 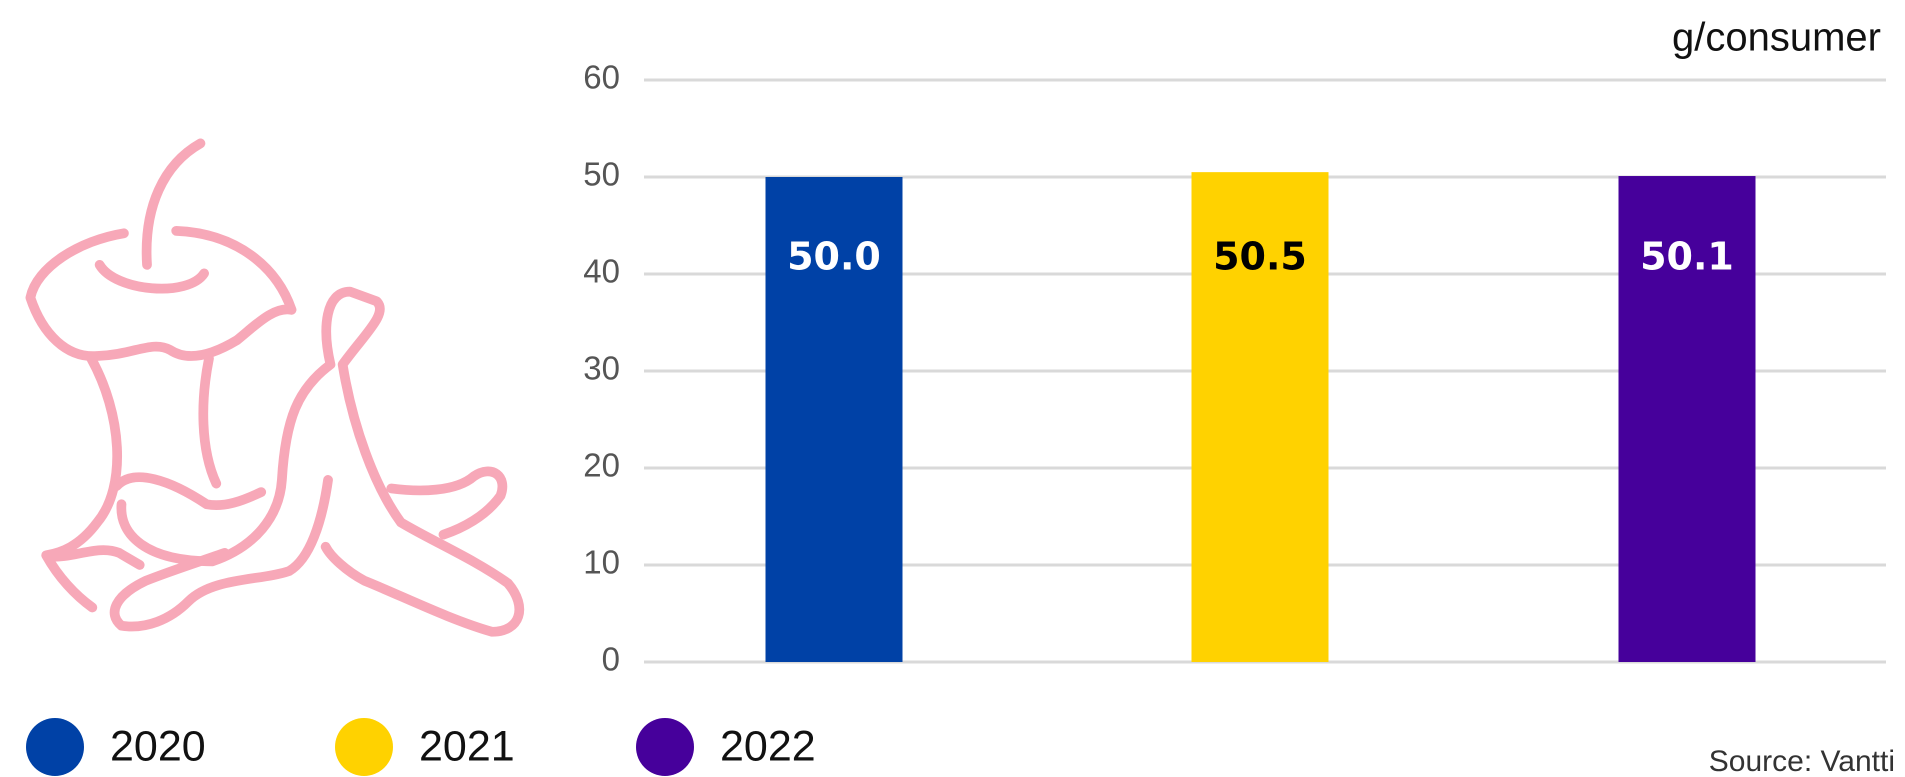 I want to click on y-tick-label: 40, so click(x=601, y=271).